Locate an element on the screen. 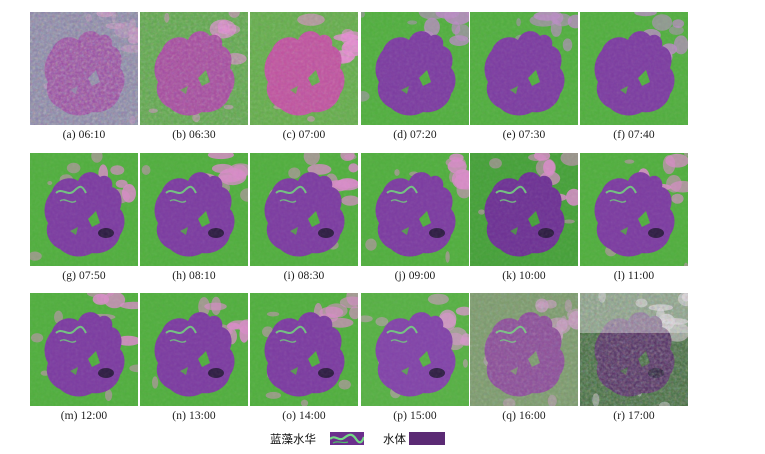 The height and width of the screenshot is (454, 765). panel-o: (o) 14:00 is located at coordinates (304, 357).